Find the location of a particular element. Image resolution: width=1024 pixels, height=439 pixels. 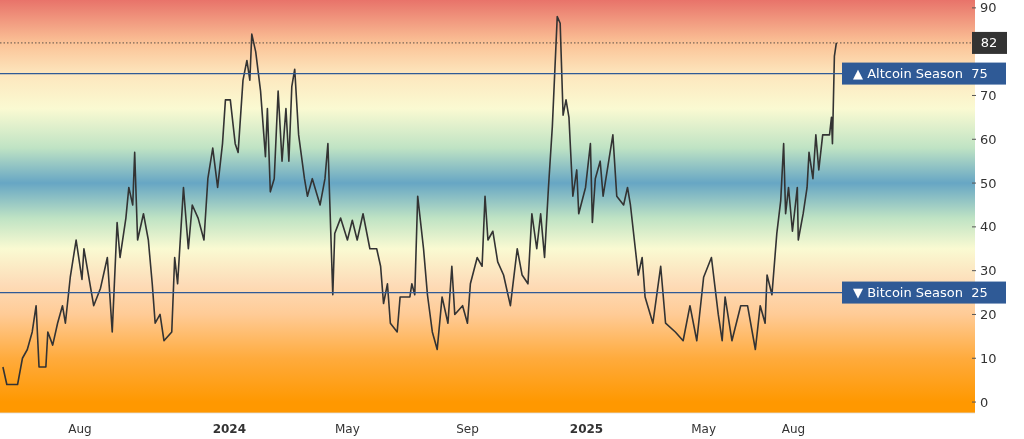

y-tick-label: 0 is located at coordinates (984, 402).